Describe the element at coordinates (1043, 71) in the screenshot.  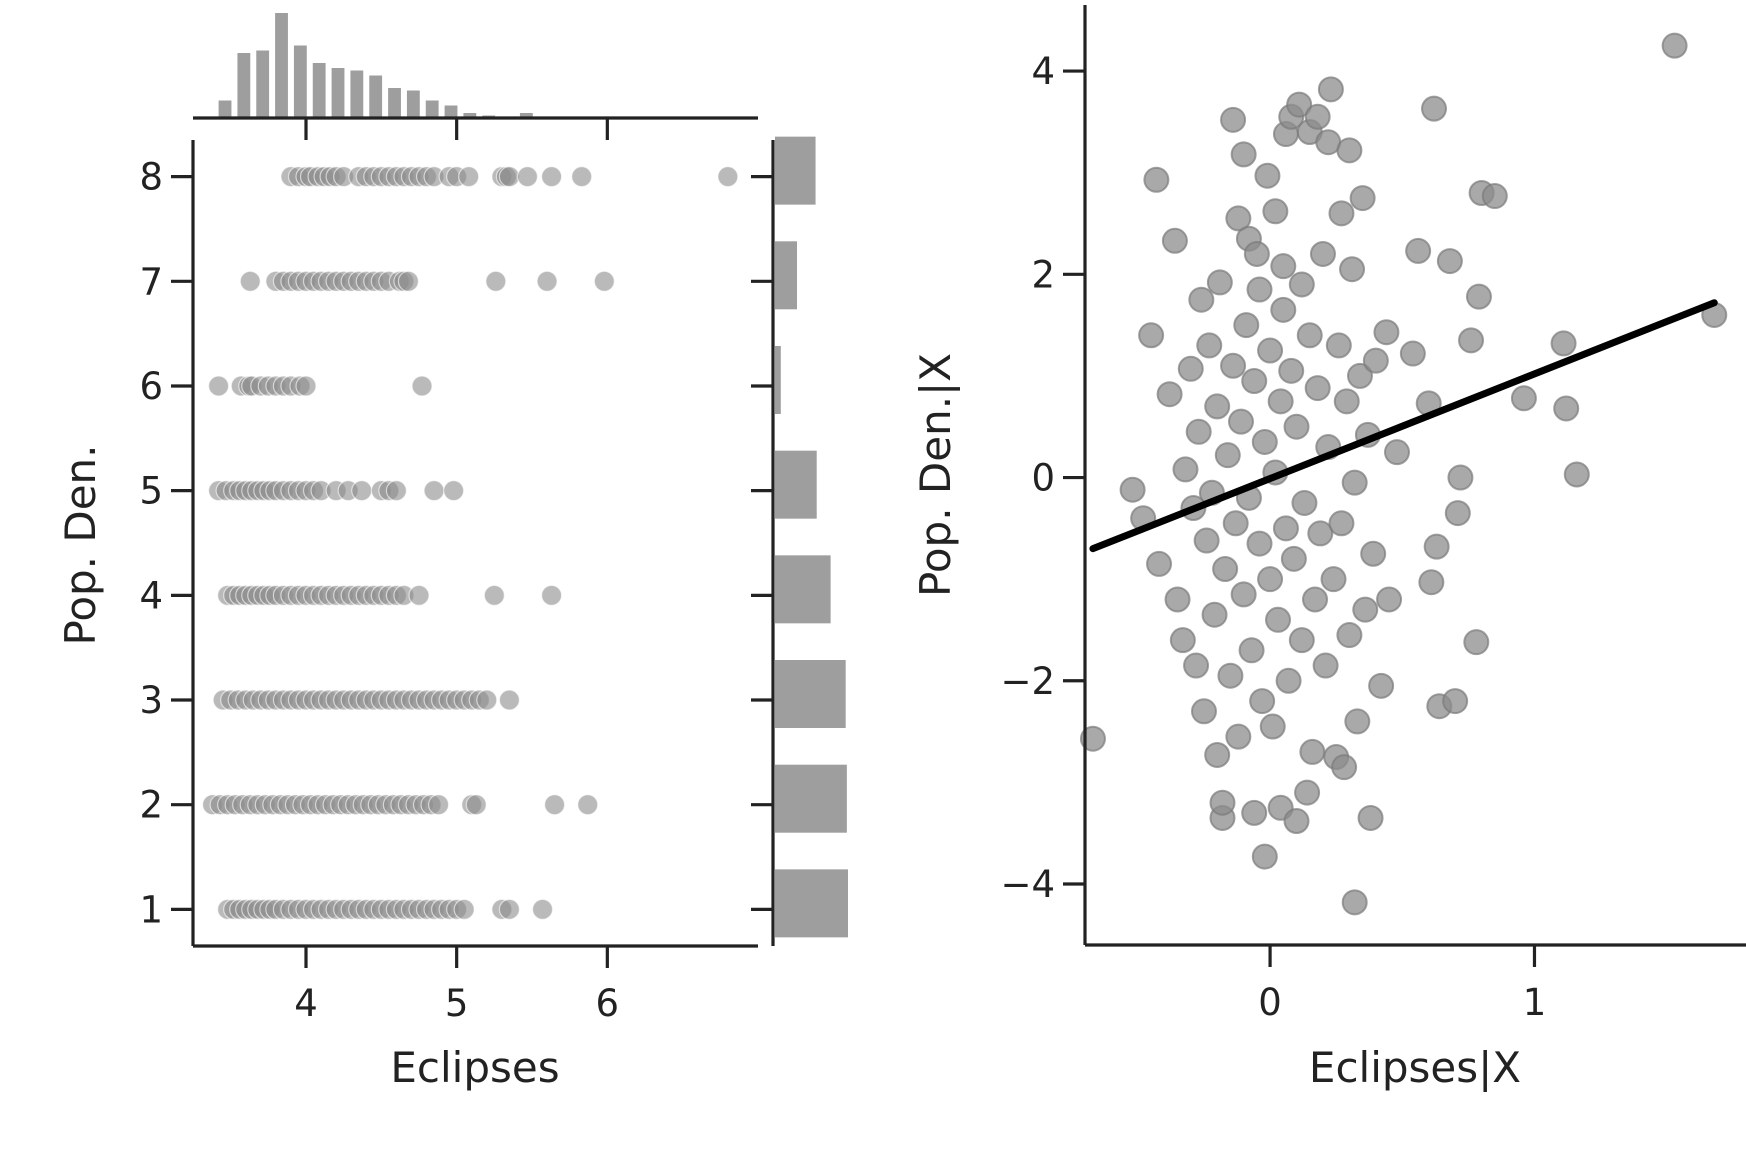
I see `pr-y-tick-label: 4` at that location.